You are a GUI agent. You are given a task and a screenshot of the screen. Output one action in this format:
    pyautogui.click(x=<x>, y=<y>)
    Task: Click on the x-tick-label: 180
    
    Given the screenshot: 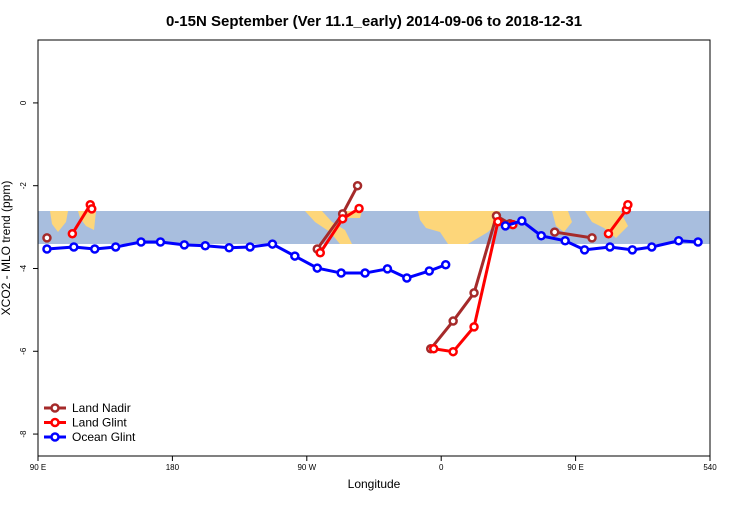 What is the action you would take?
    pyautogui.click(x=173, y=467)
    